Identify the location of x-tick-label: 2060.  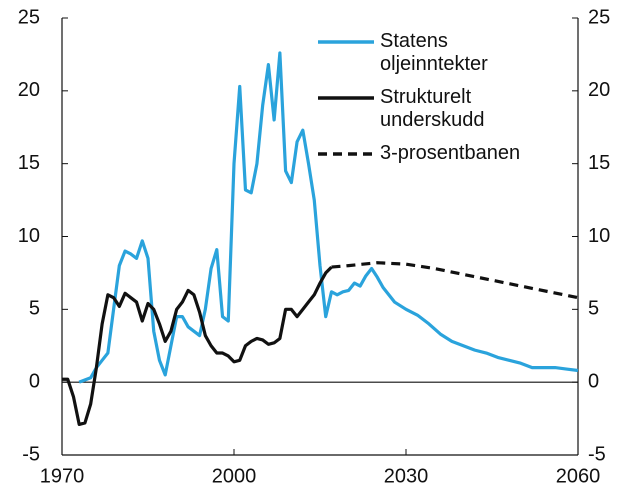
(578, 476).